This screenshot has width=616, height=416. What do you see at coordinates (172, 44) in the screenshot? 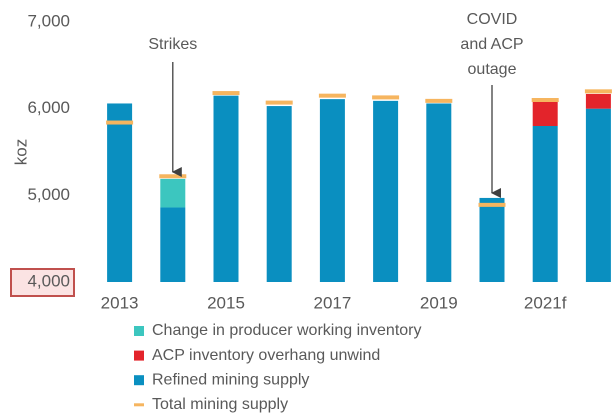
I see `annotation: Strikes` at bounding box center [172, 44].